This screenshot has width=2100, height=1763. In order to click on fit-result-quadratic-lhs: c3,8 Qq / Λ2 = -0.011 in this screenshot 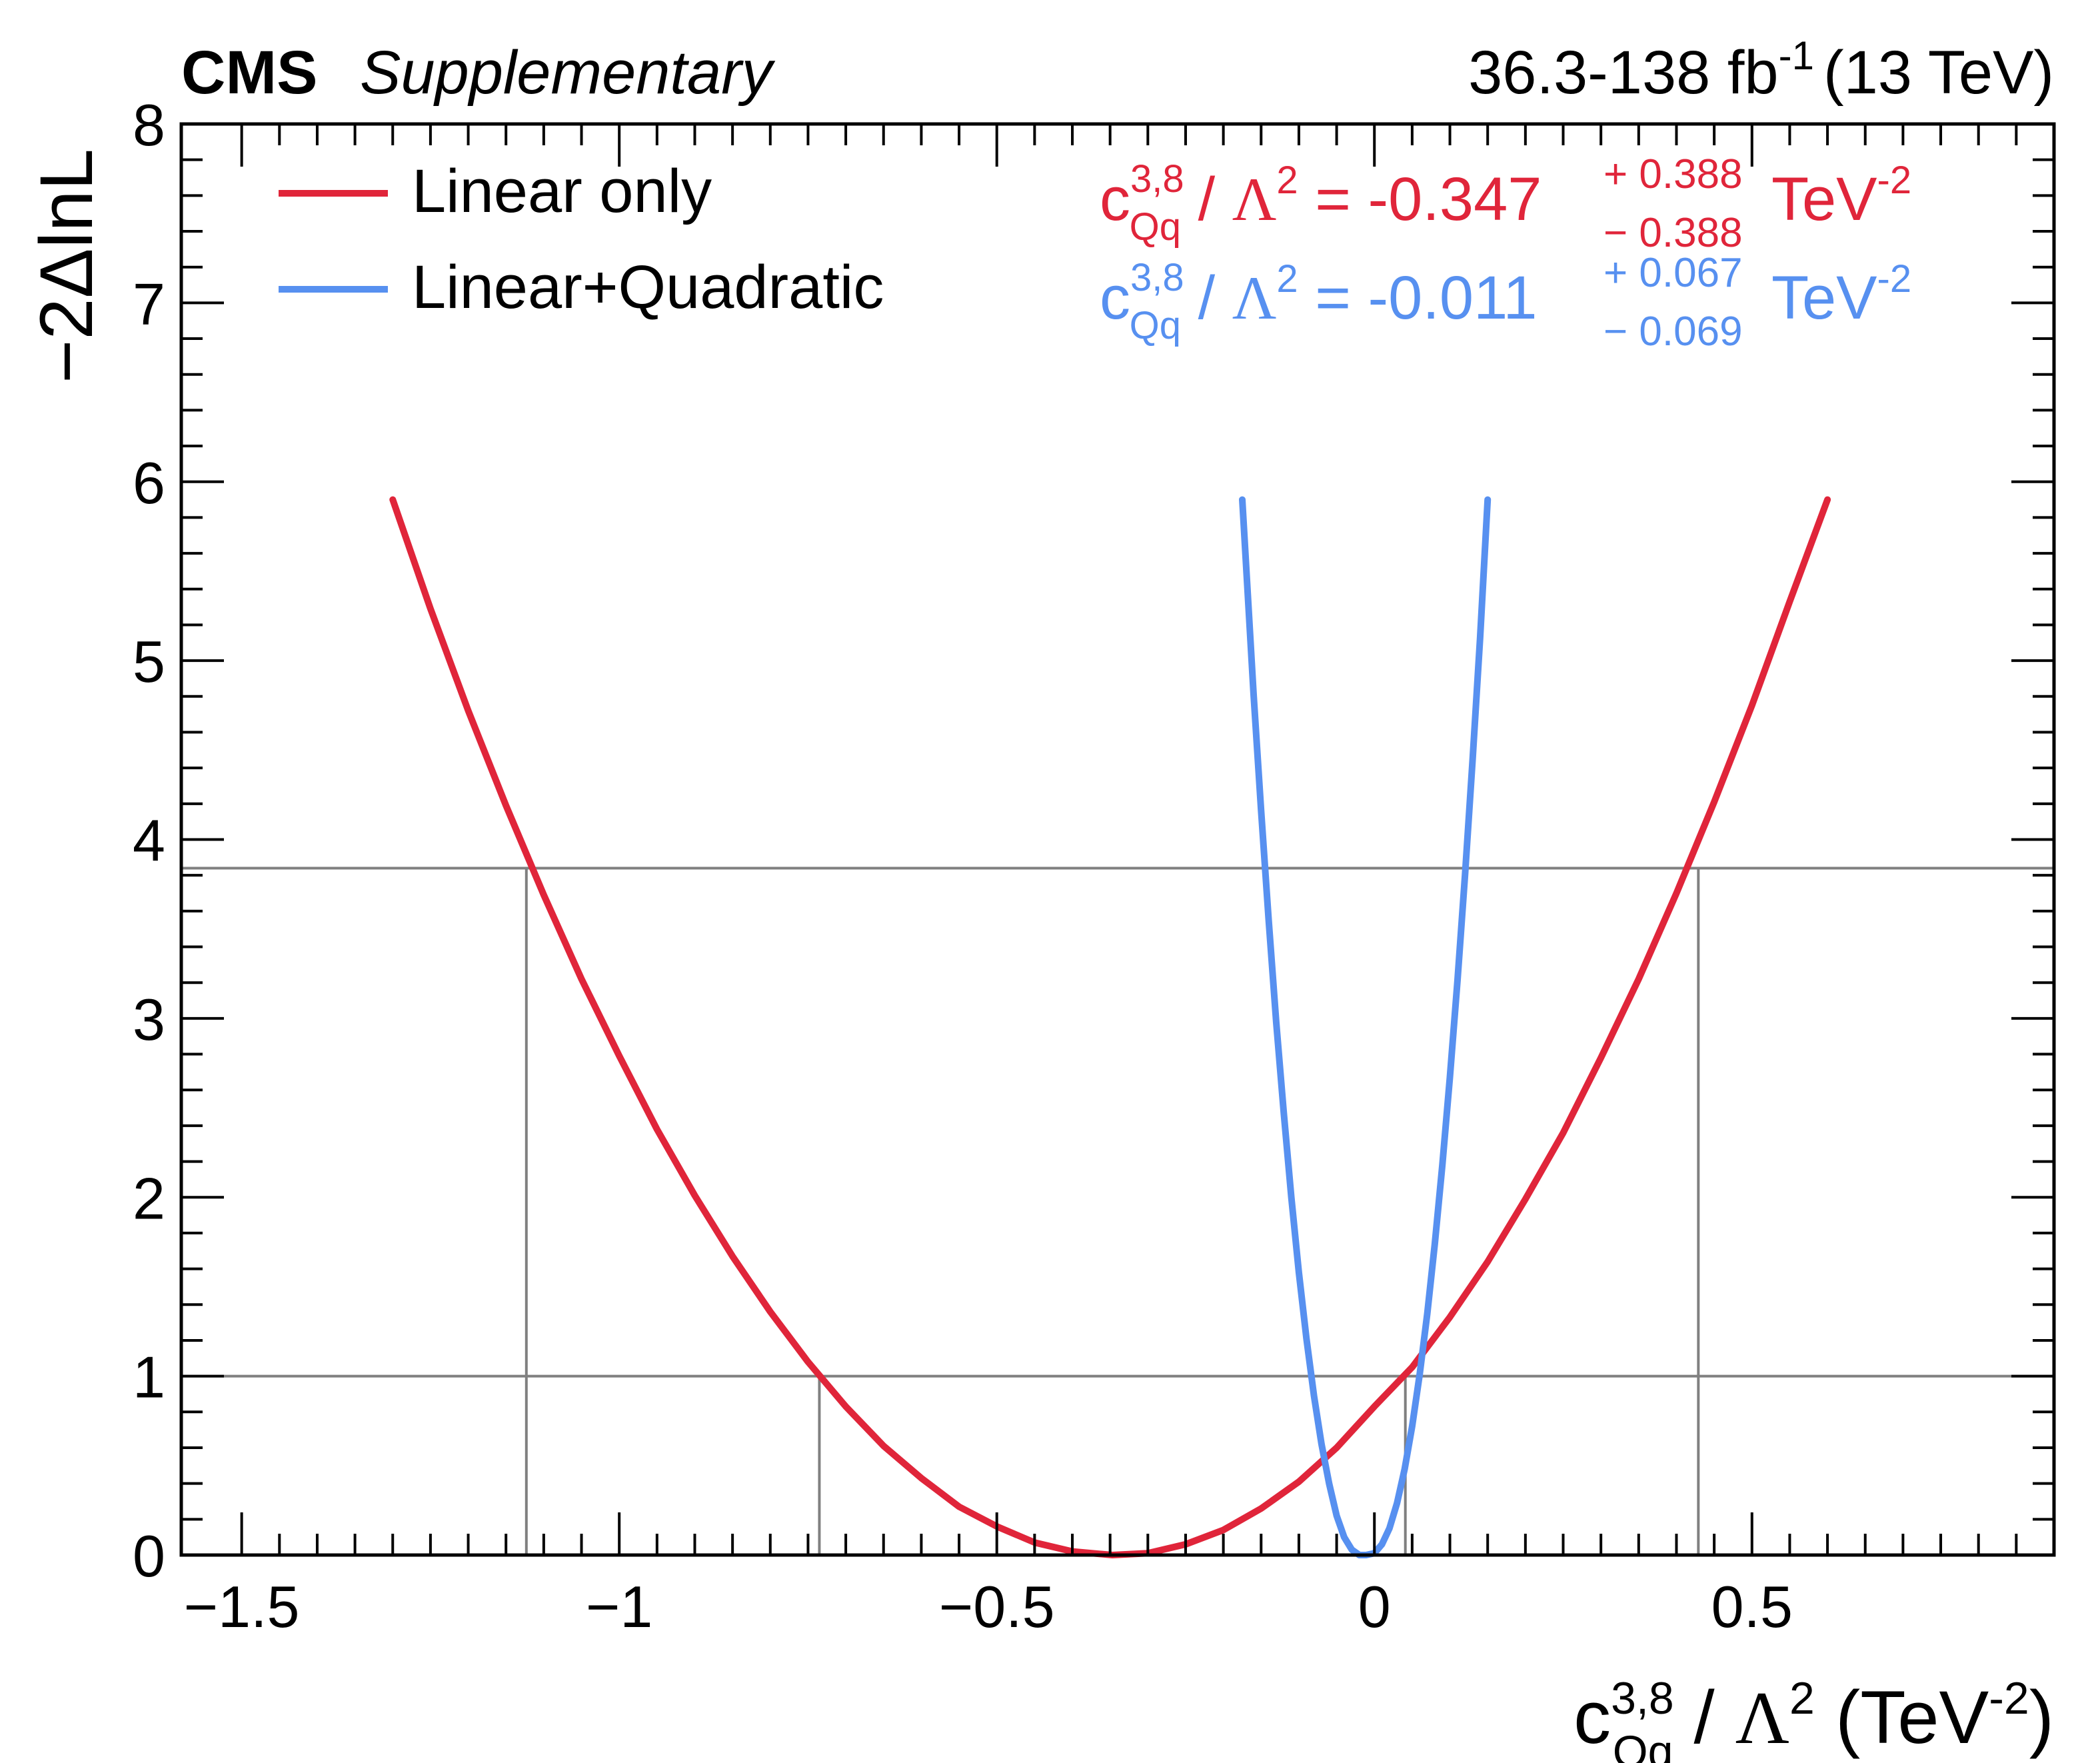, I will do `click(1319, 301)`.